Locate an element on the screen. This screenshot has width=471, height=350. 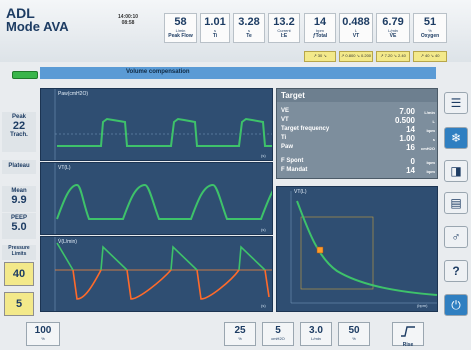
oxygen-setting-button: 100% is located at coordinates (43, 334).